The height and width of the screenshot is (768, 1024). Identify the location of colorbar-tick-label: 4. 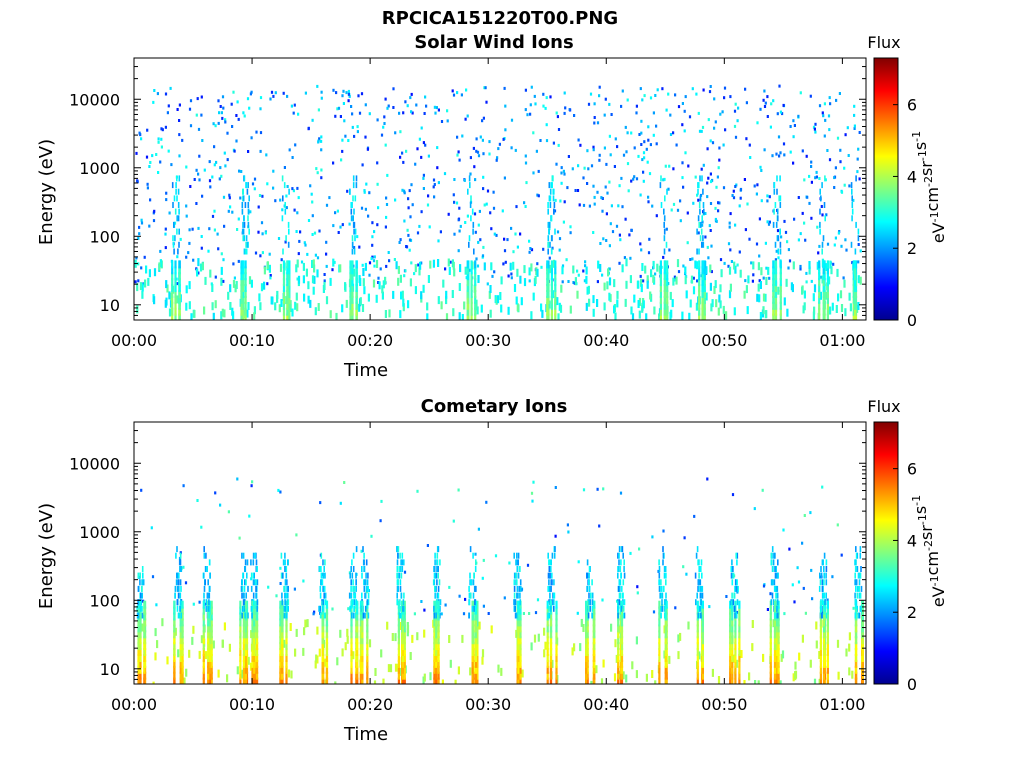
(912, 176).